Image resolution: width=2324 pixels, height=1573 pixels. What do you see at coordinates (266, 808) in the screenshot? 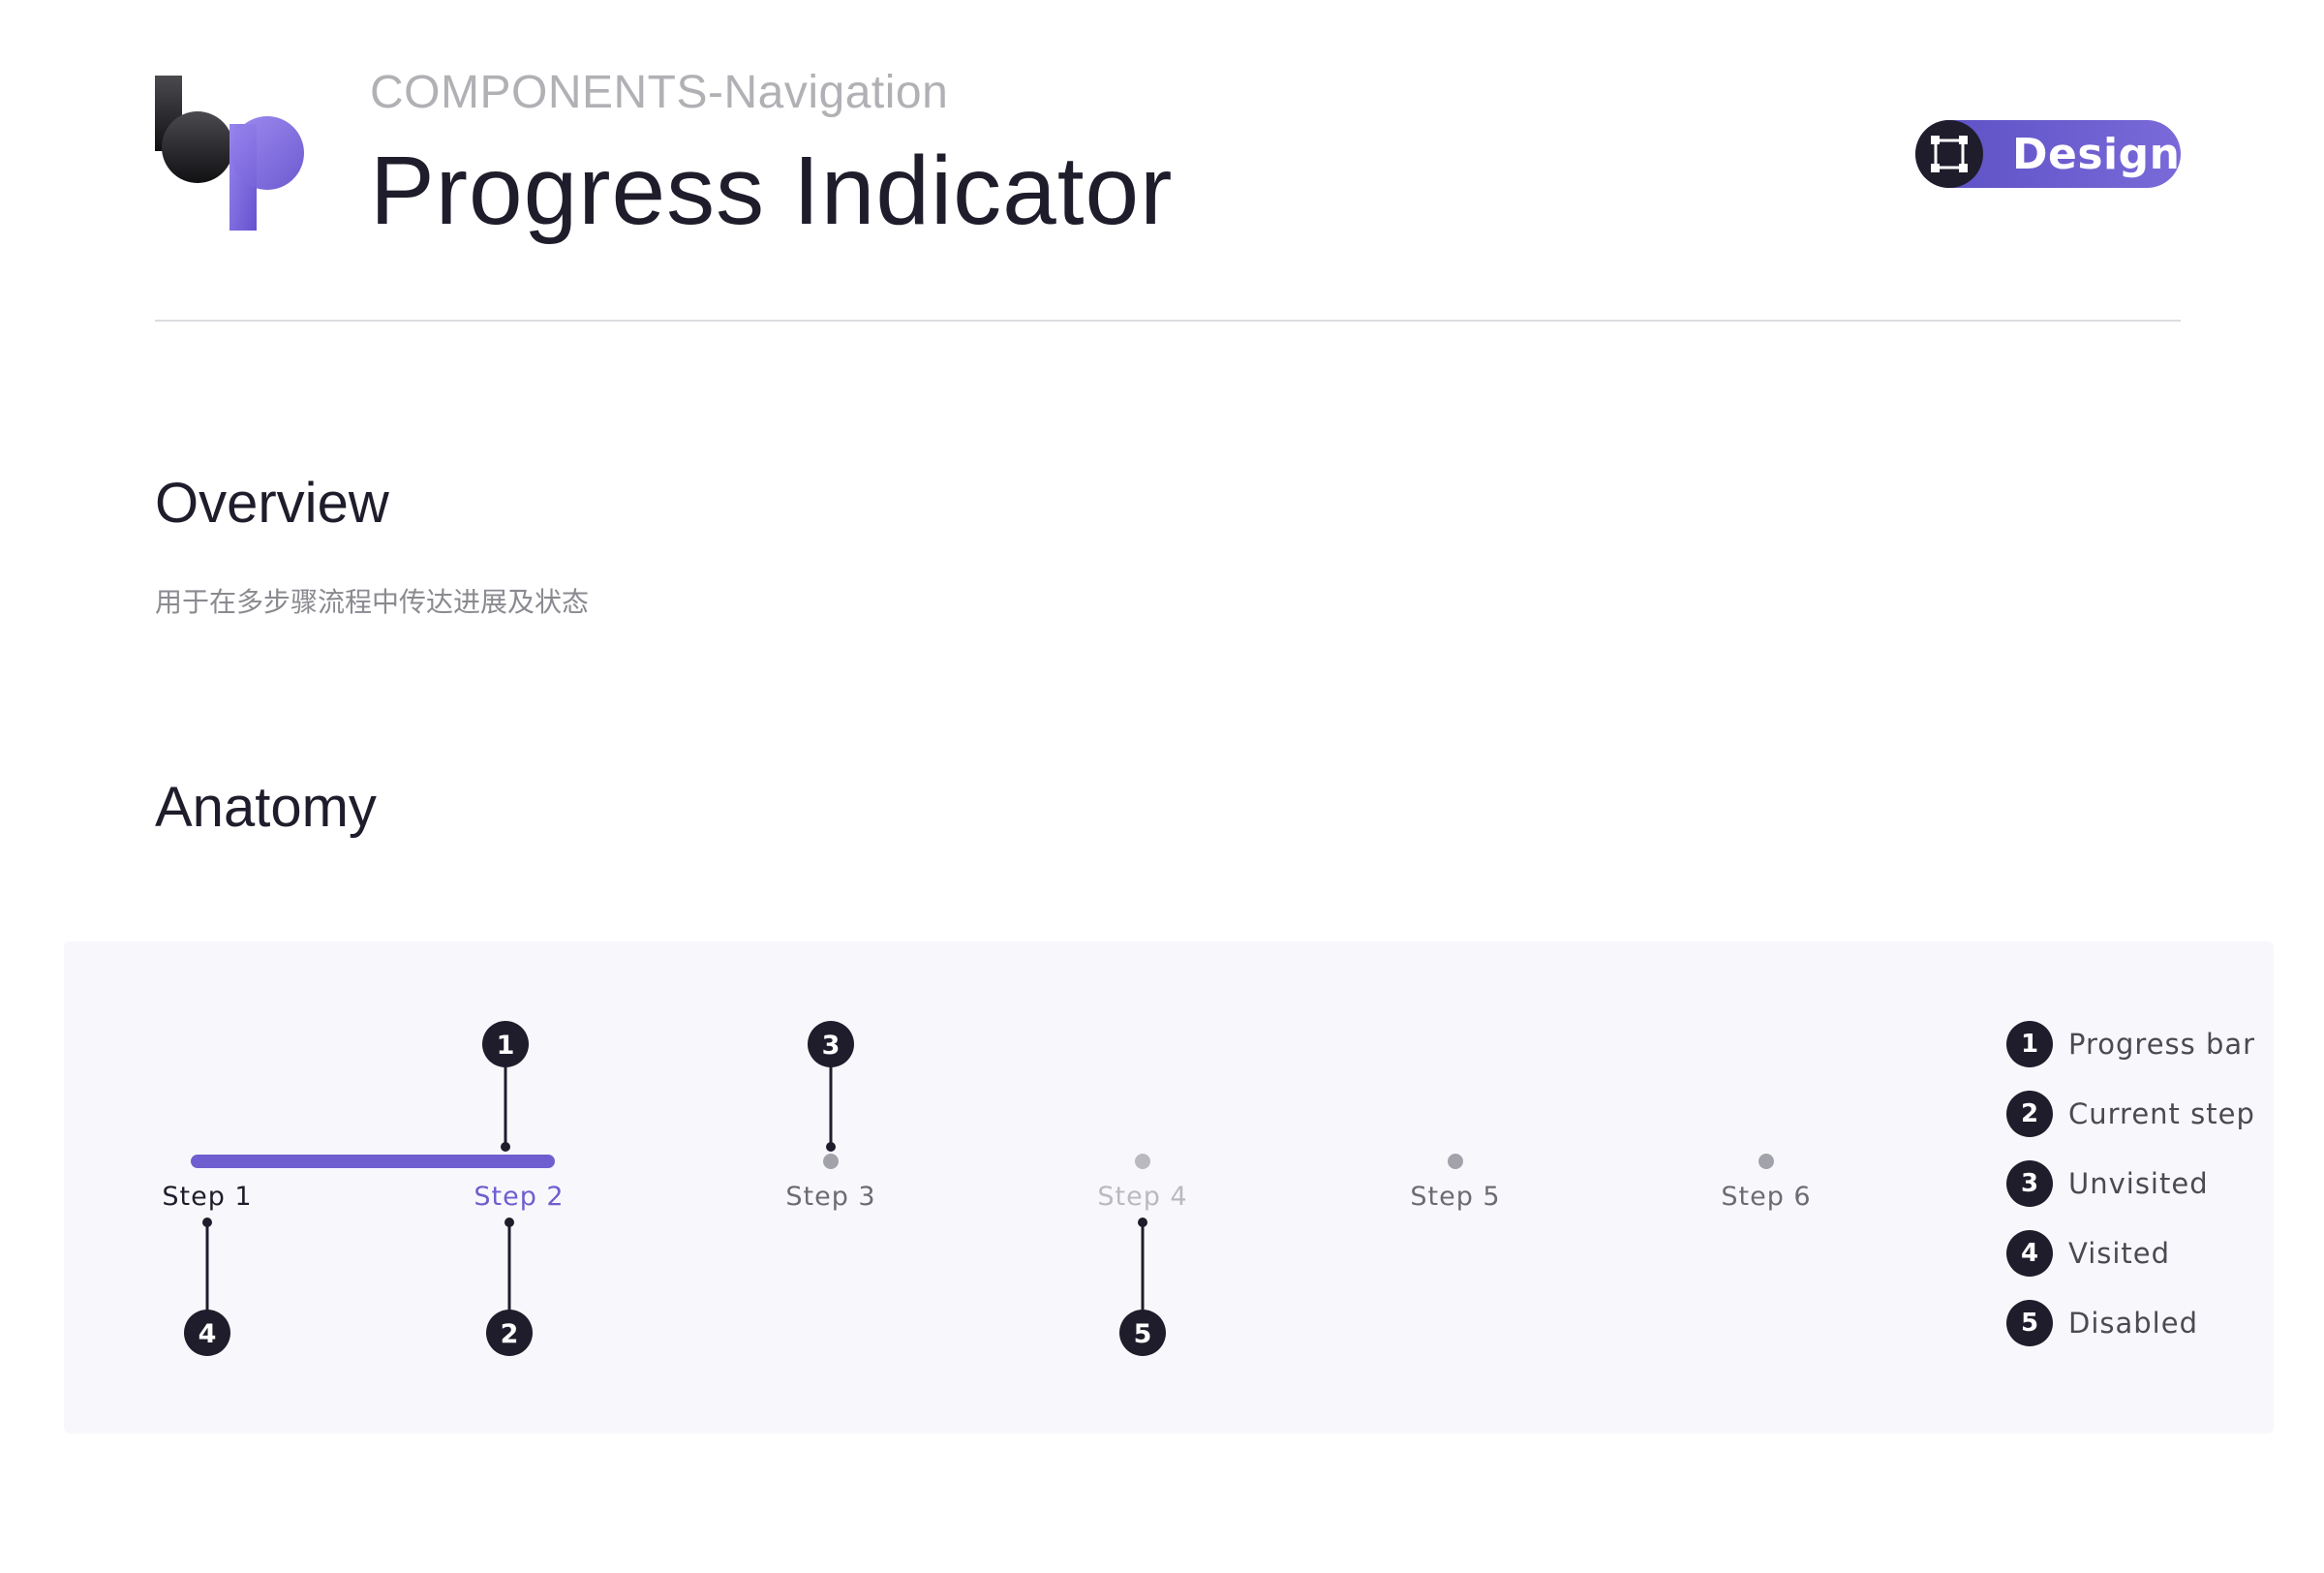
I see `anatomy-title: Anatomy` at bounding box center [266, 808].